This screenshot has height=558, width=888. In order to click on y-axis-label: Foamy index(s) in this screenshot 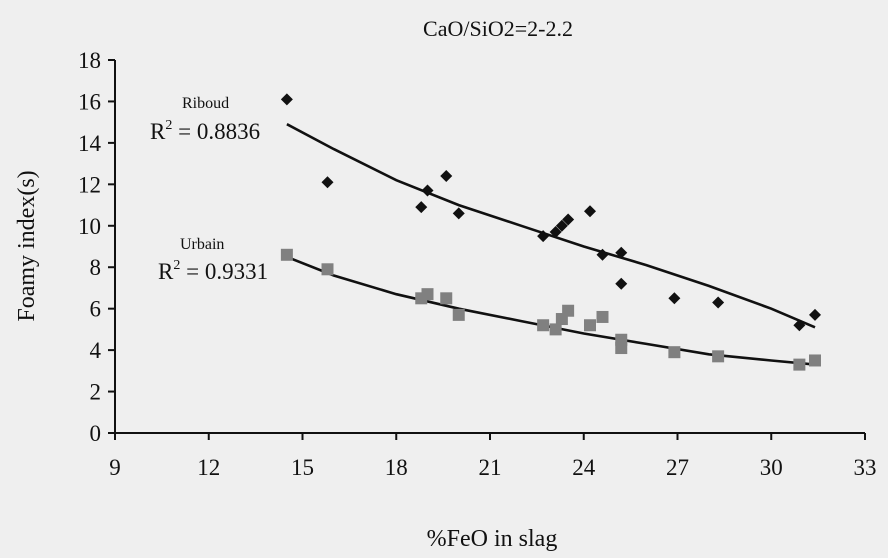, I will do `click(27, 245)`.